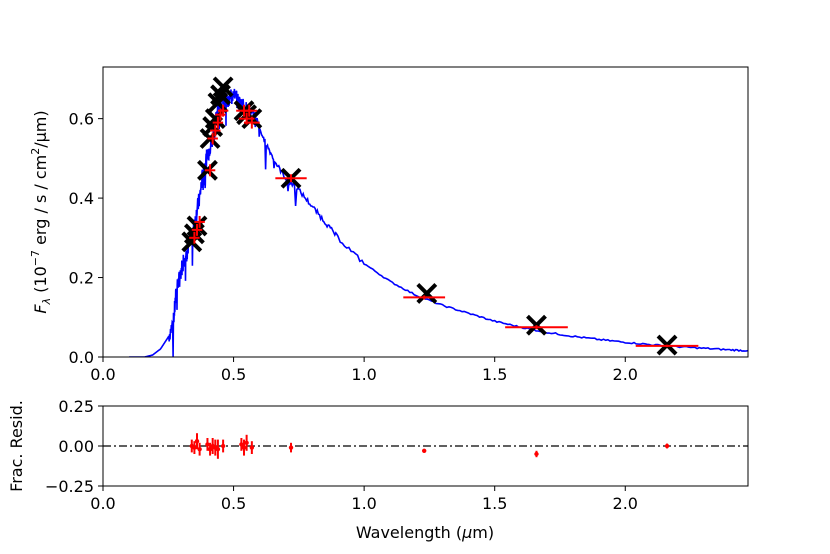 The height and width of the screenshot is (554, 830). Describe the element at coordinates (69, 486) in the screenshot. I see `residual-y-tick-label: −0.25` at that location.